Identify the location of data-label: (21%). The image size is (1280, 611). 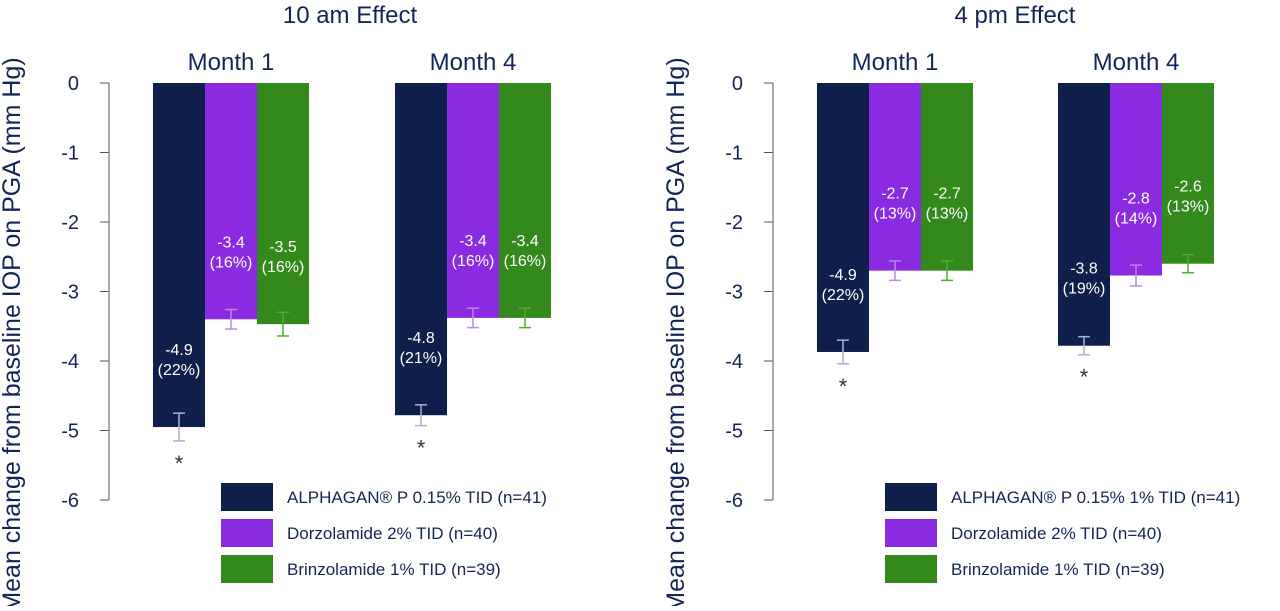
(421, 358).